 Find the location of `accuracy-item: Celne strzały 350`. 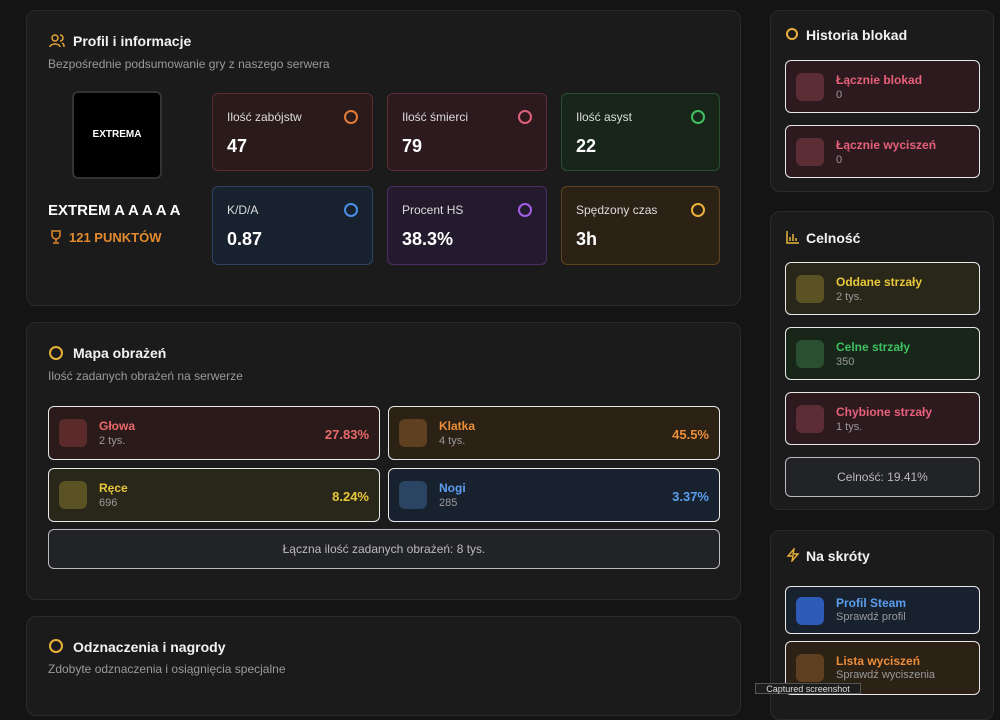

accuracy-item: Celne strzały 350 is located at coordinates (882, 353).